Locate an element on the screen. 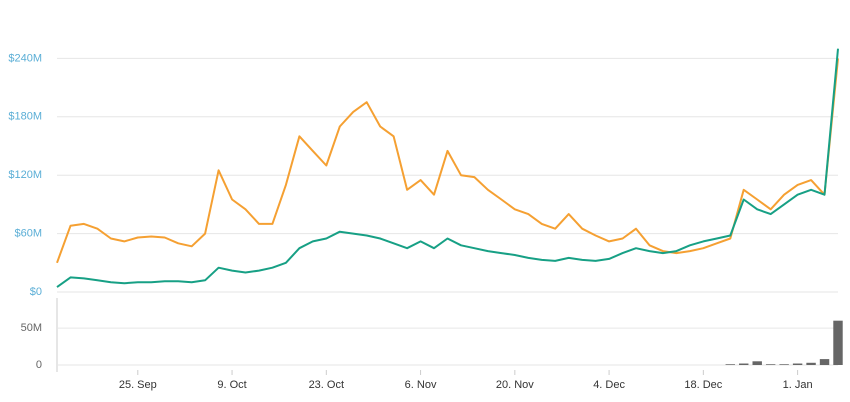 The height and width of the screenshot is (402, 850). y-tick-label: 0 is located at coordinates (39, 365).